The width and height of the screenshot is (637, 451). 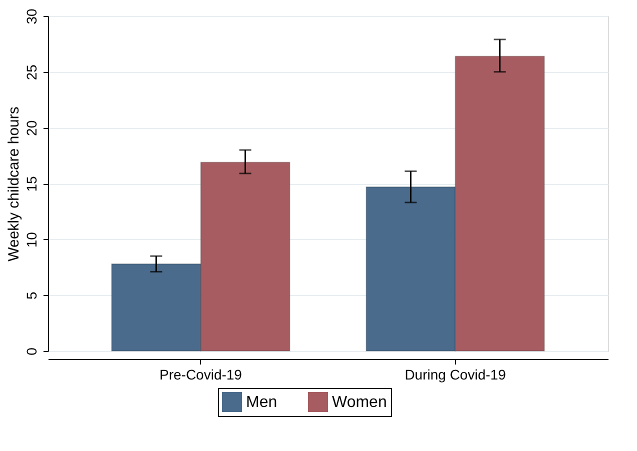 What do you see at coordinates (200, 374) in the screenshot?
I see `x-tick-label: Pre-Covid-19` at bounding box center [200, 374].